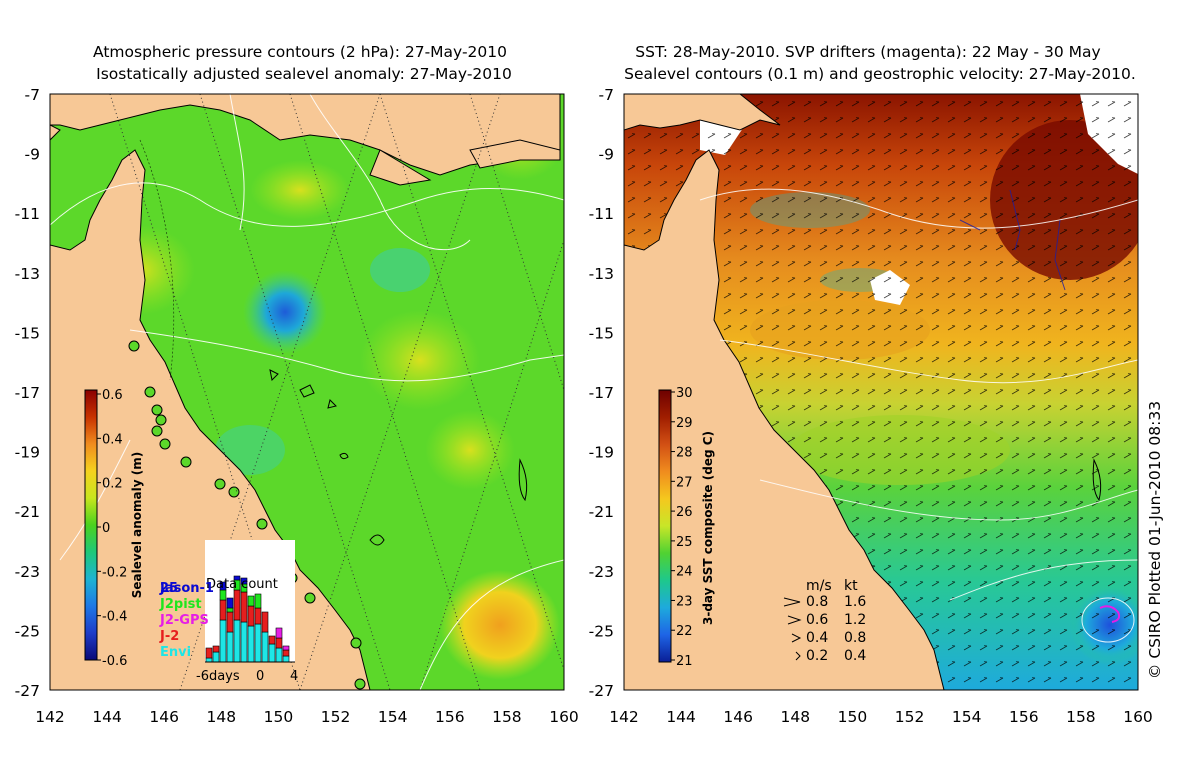  I want to click on velocity-legend-header-kt: kt, so click(851, 586).